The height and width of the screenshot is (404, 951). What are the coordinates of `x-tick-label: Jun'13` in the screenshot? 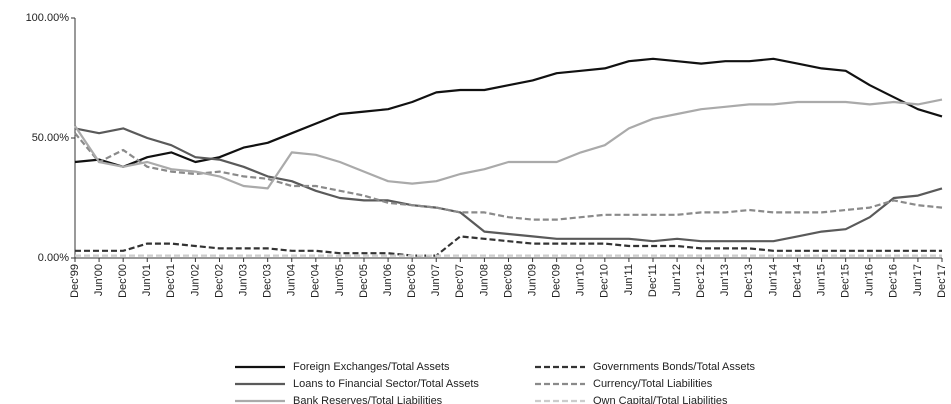 It's located at (725, 280).